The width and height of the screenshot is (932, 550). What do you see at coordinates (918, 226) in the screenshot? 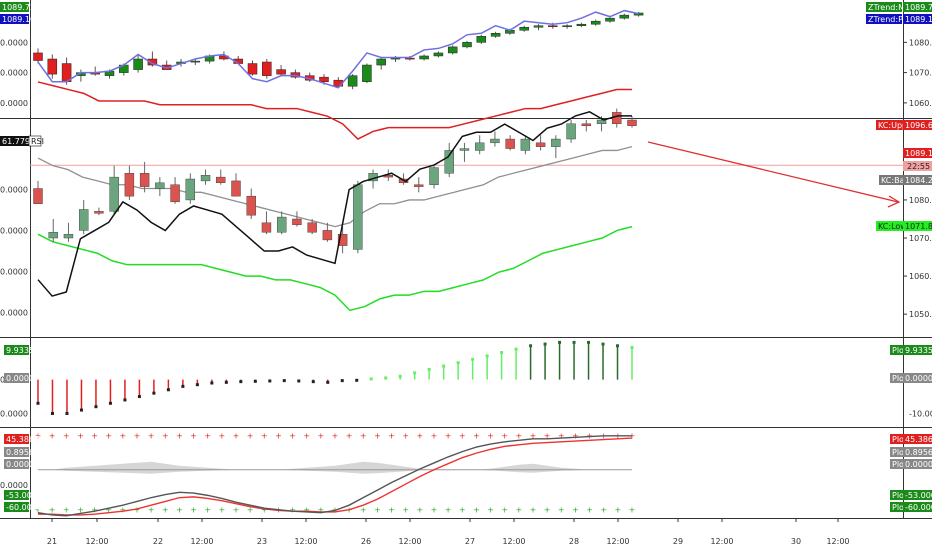
I see `kc-lower-value-badge: 1071.82` at bounding box center [918, 226].